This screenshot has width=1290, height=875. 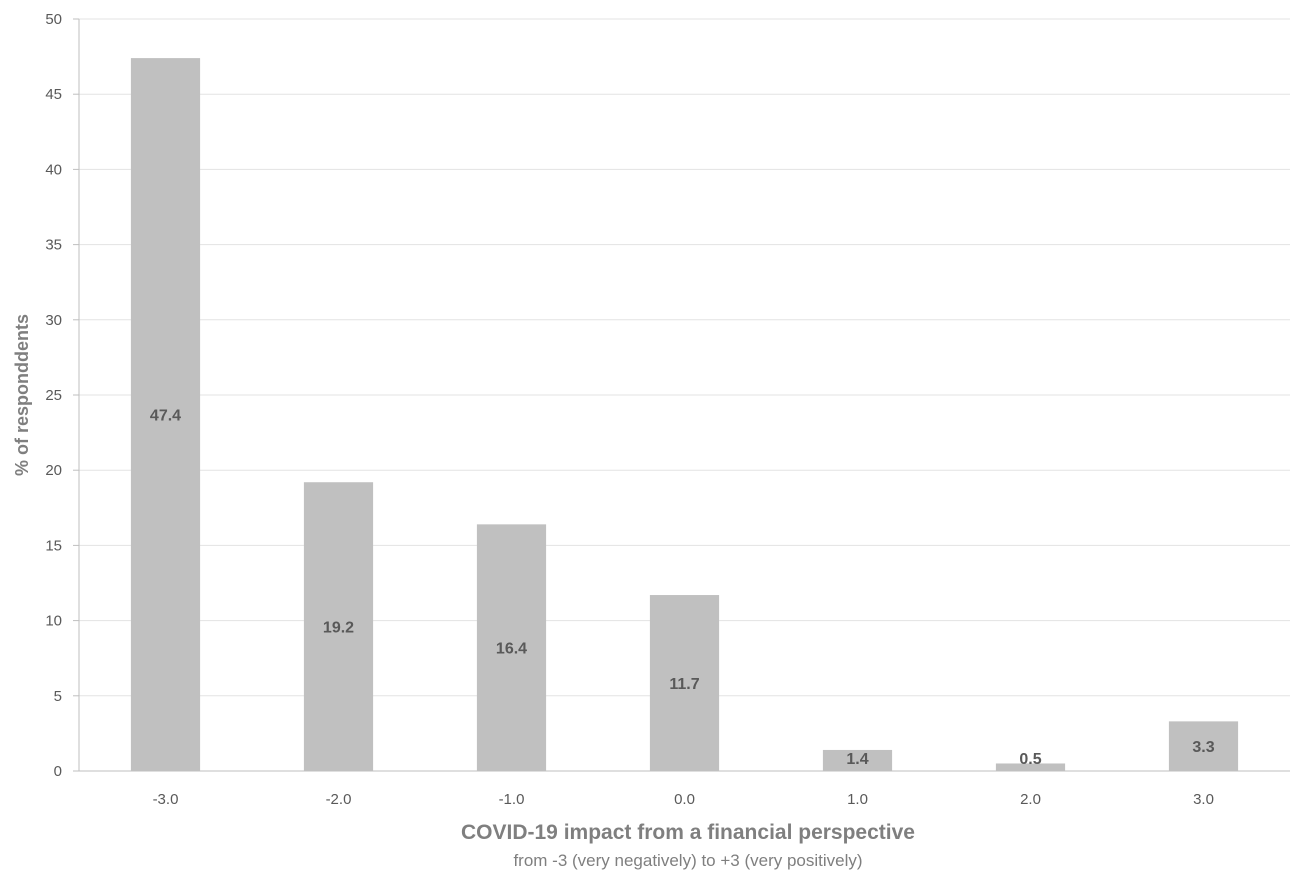 I want to click on x-tick-label: 3.0, so click(x=1203, y=799).